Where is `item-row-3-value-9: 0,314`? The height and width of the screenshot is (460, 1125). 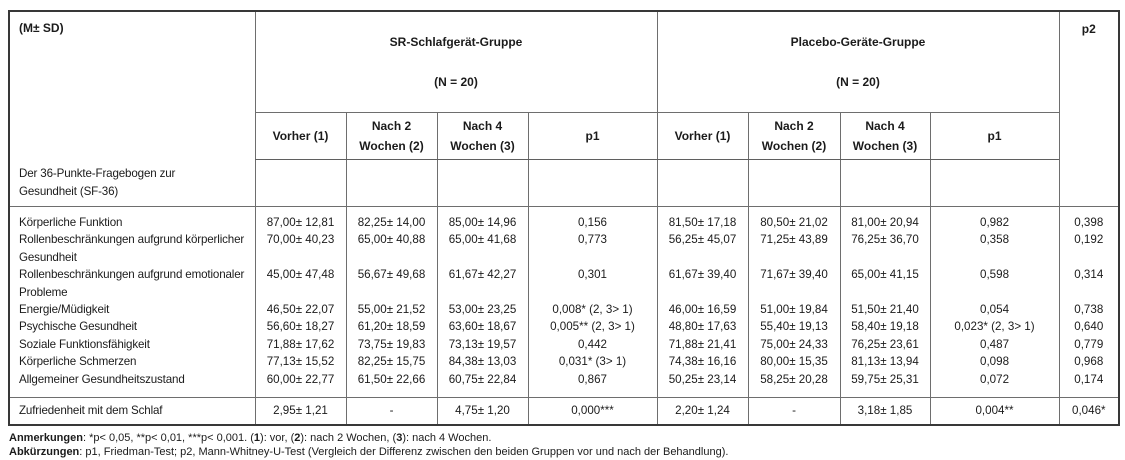 item-row-3-value-9: 0,314 is located at coordinates (1089, 284).